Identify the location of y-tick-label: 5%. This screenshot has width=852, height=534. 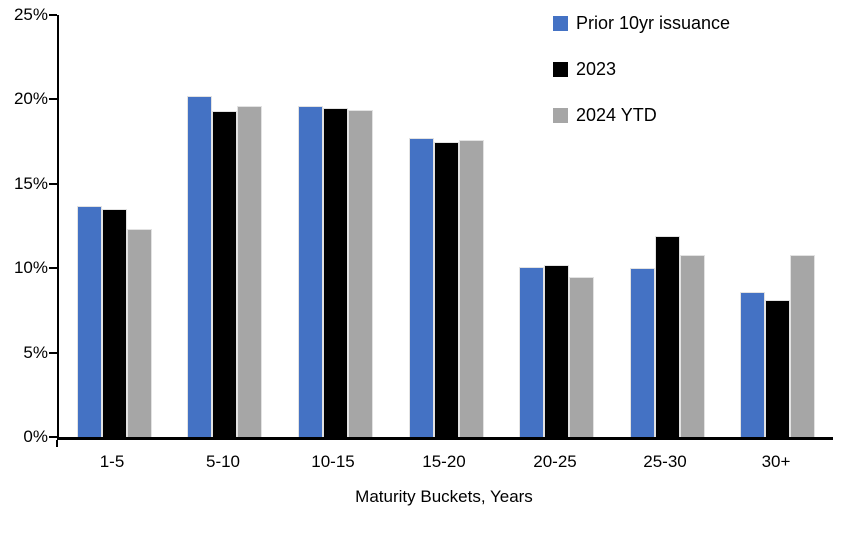
(35, 352).